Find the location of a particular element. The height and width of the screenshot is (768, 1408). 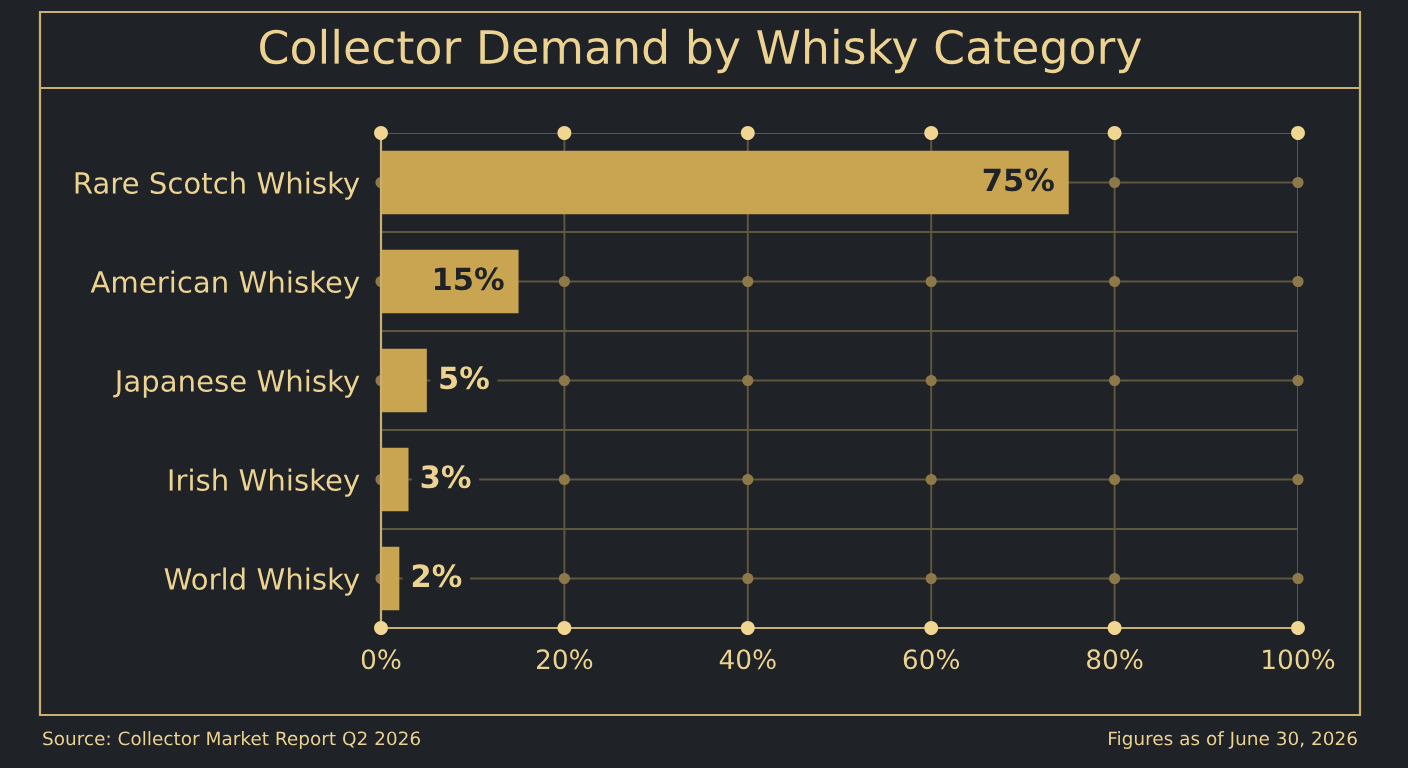

x-tick-label: 80% is located at coordinates (1115, 659).